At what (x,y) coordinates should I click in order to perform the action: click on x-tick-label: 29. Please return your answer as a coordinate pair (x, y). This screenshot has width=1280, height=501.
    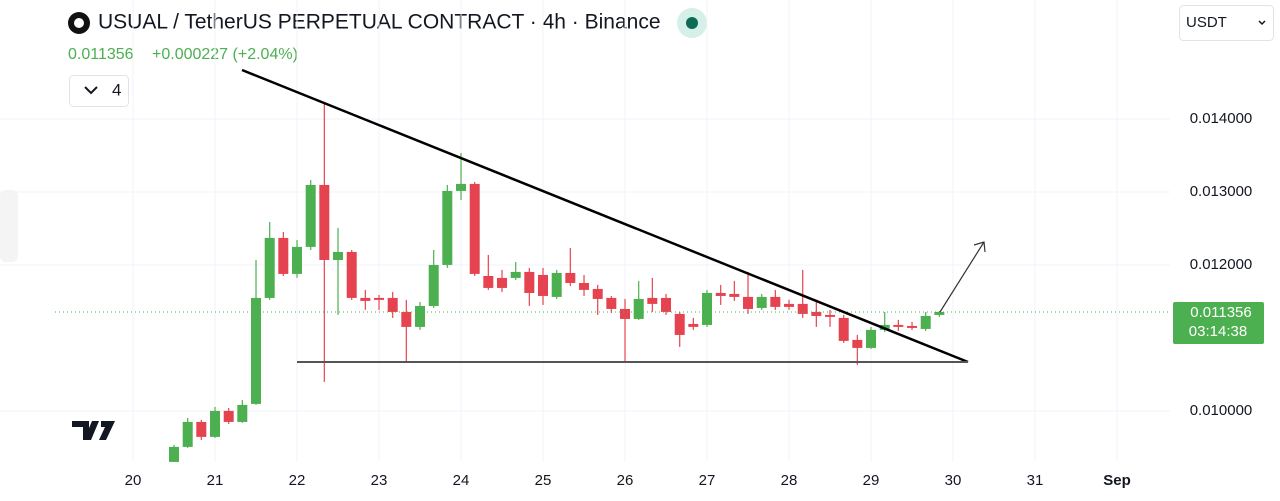
    Looking at the image, I should click on (871, 480).